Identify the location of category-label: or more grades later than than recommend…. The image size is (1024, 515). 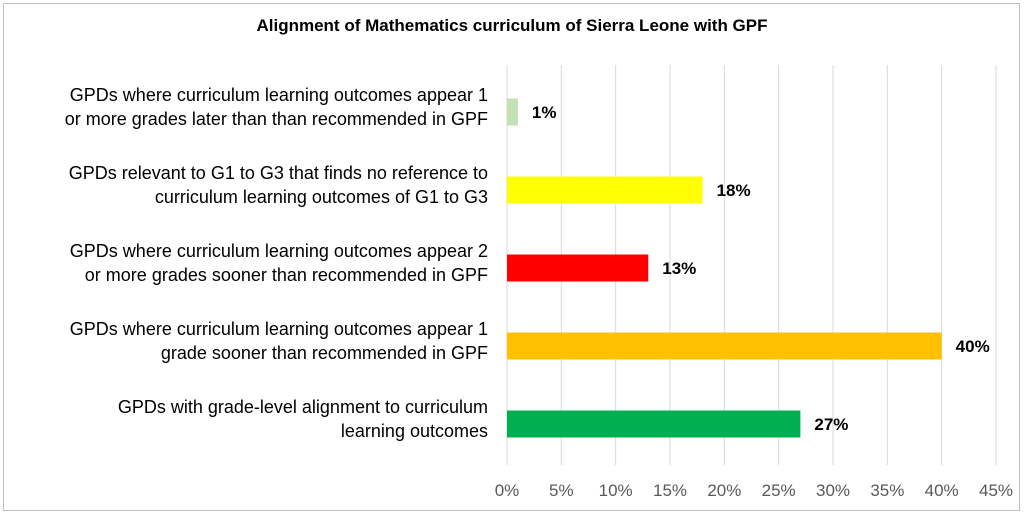
(276, 119).